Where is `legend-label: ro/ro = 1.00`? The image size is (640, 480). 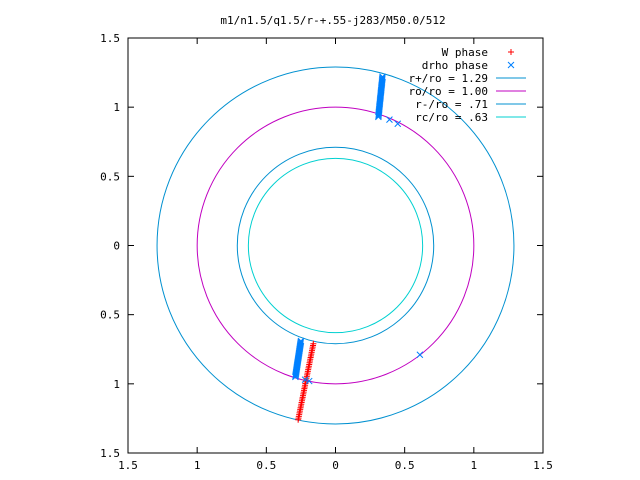
legend-label: ro/ro = 1.00 is located at coordinates (448, 91).